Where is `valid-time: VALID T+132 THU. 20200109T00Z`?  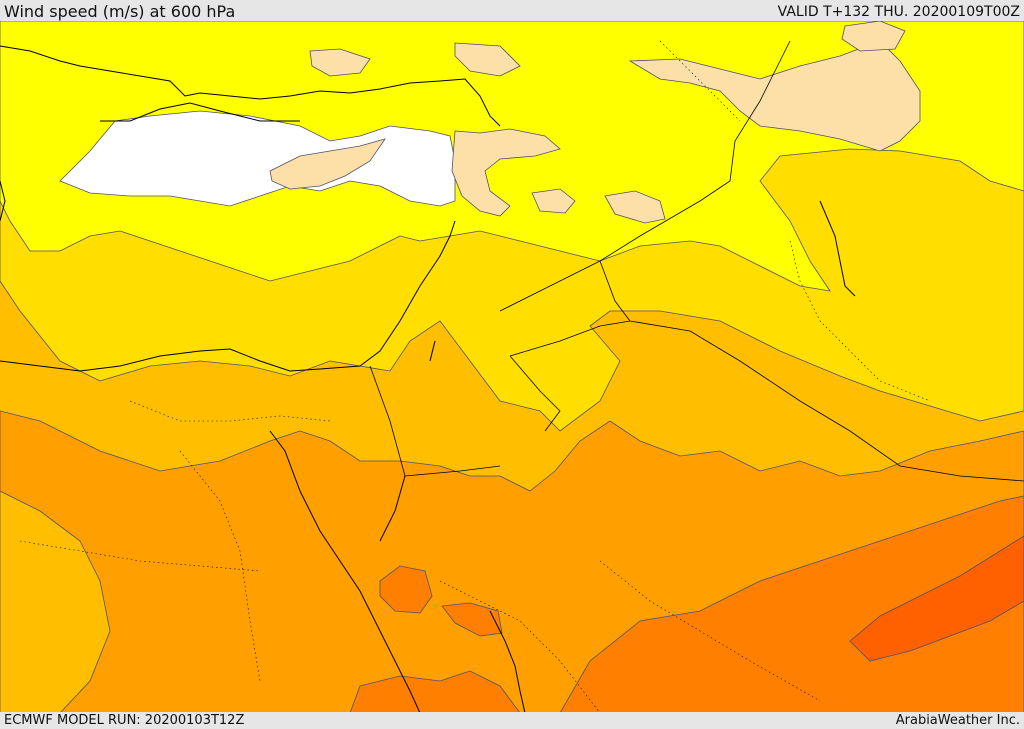 valid-time: VALID T+132 THU. 20200109T00Z is located at coordinates (898, 12).